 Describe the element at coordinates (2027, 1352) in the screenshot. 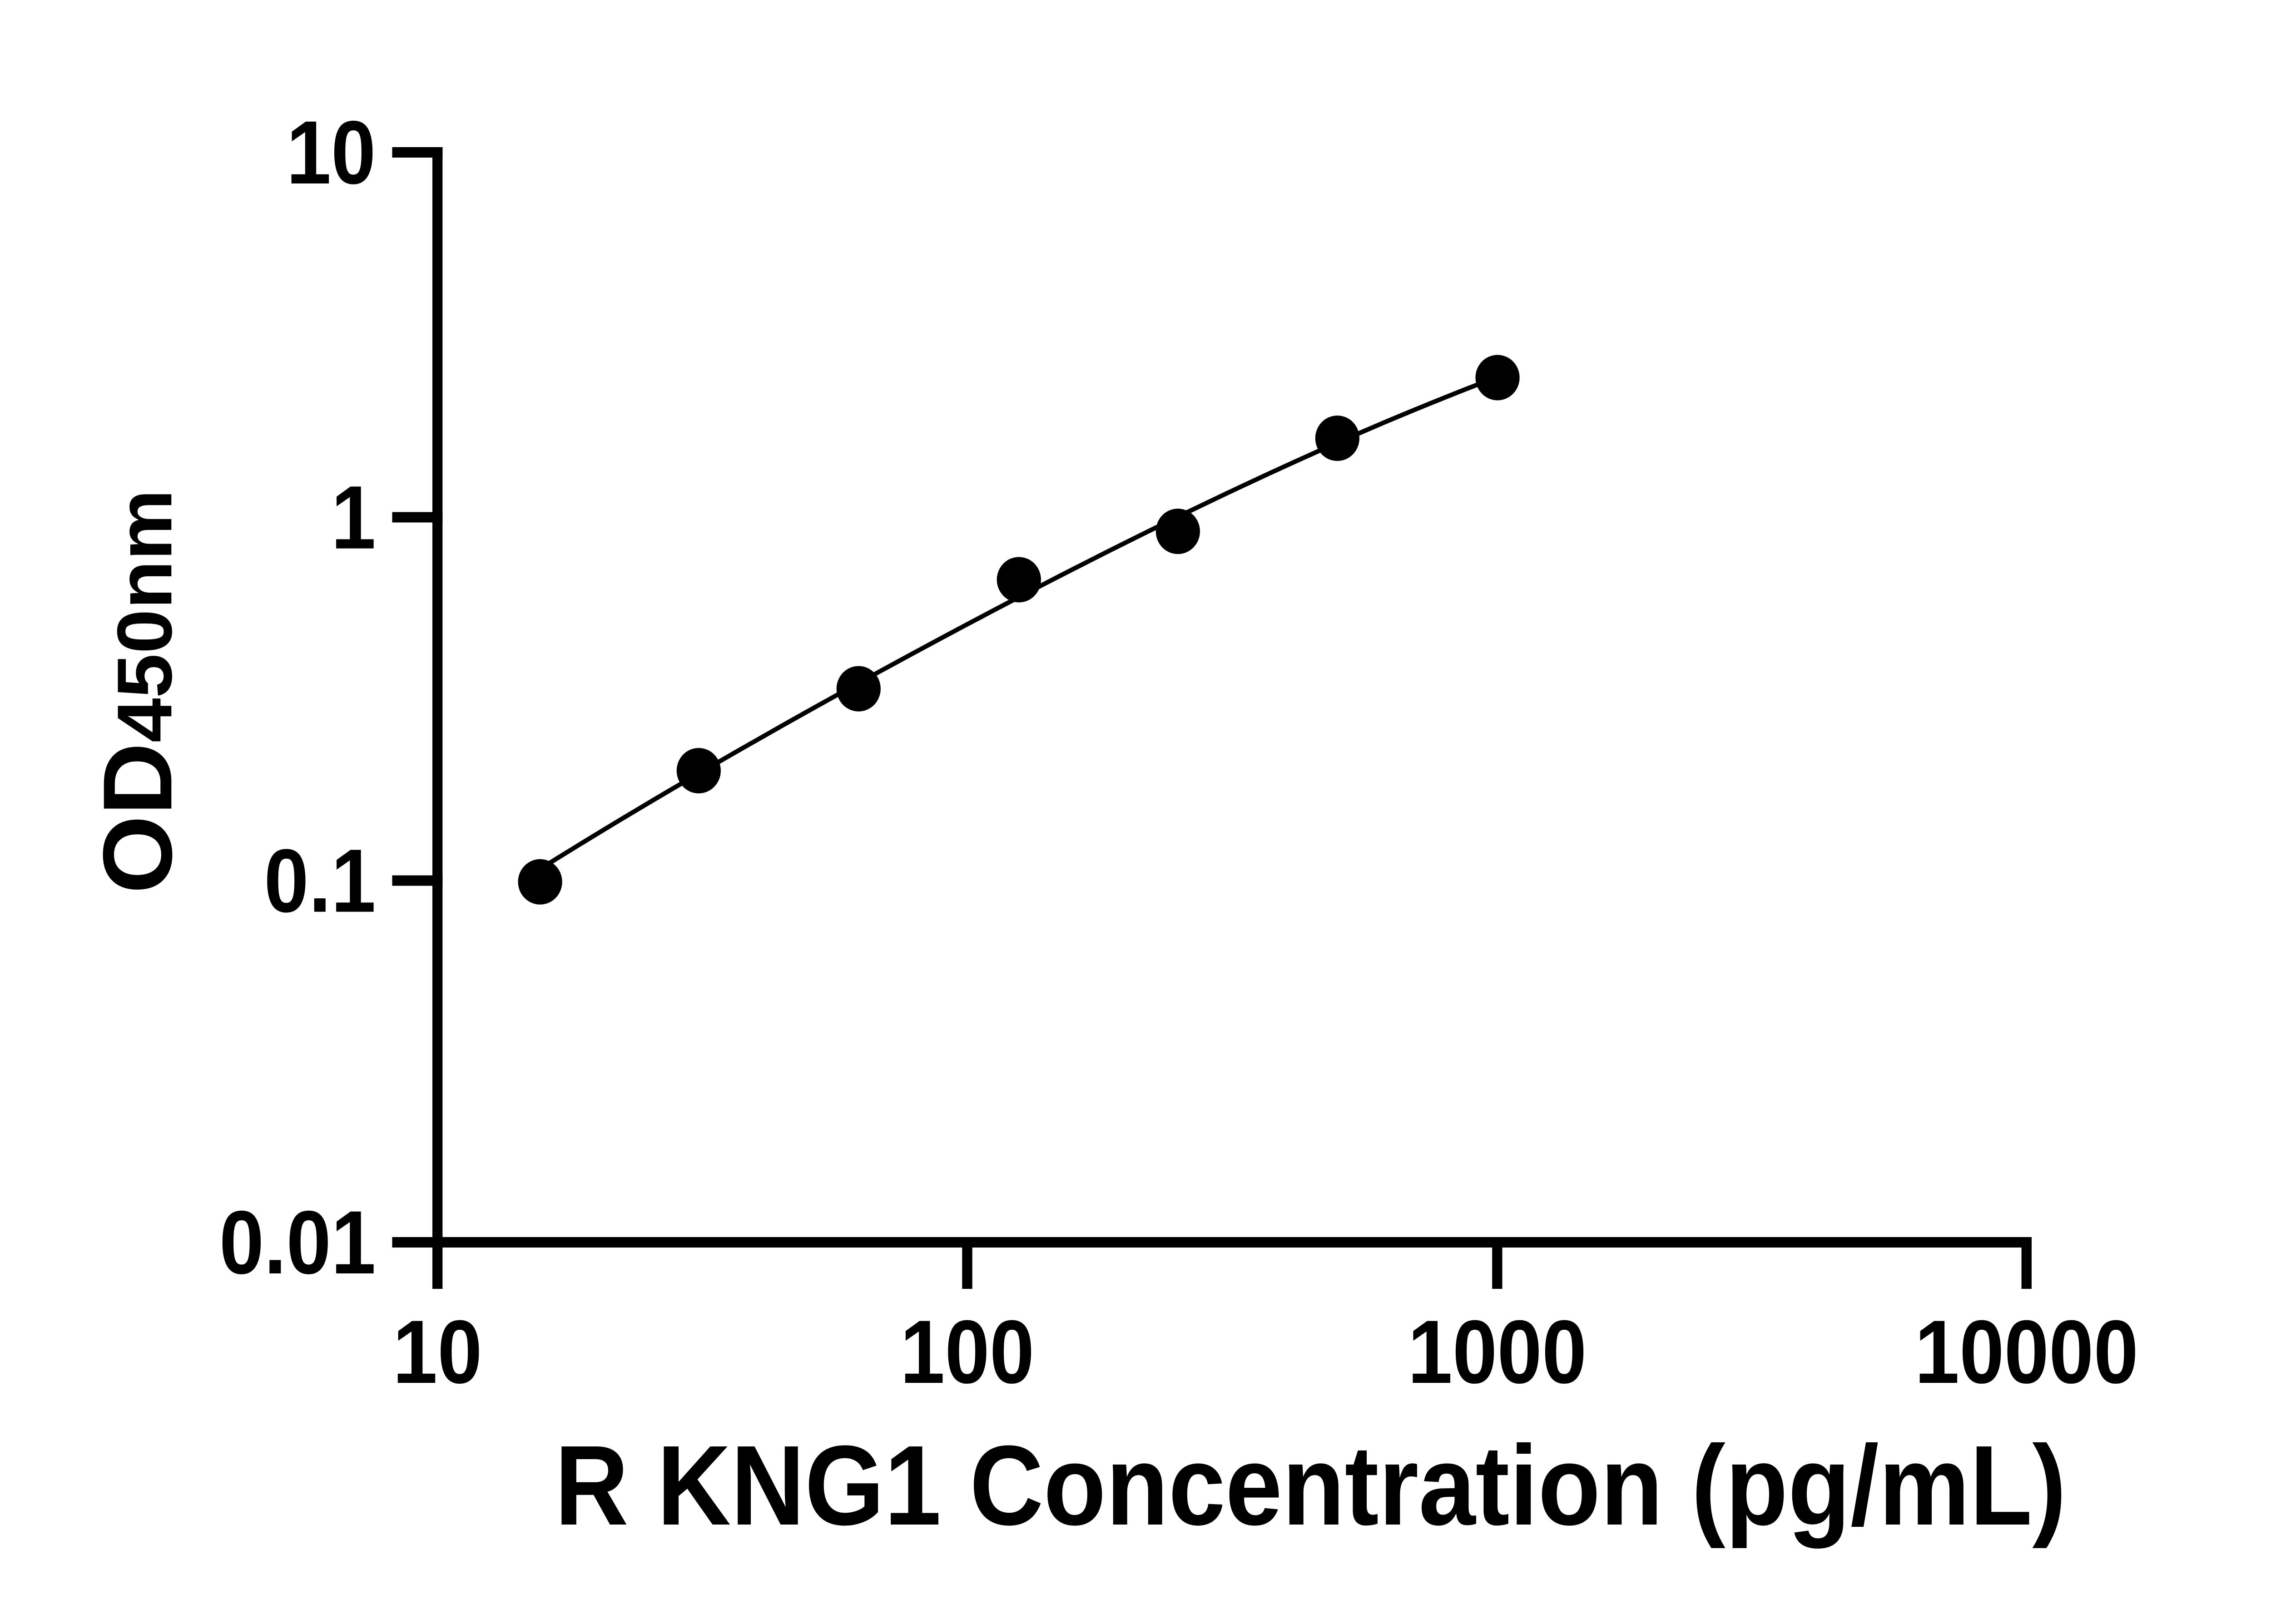

I see `svg-text: 10000` at that location.